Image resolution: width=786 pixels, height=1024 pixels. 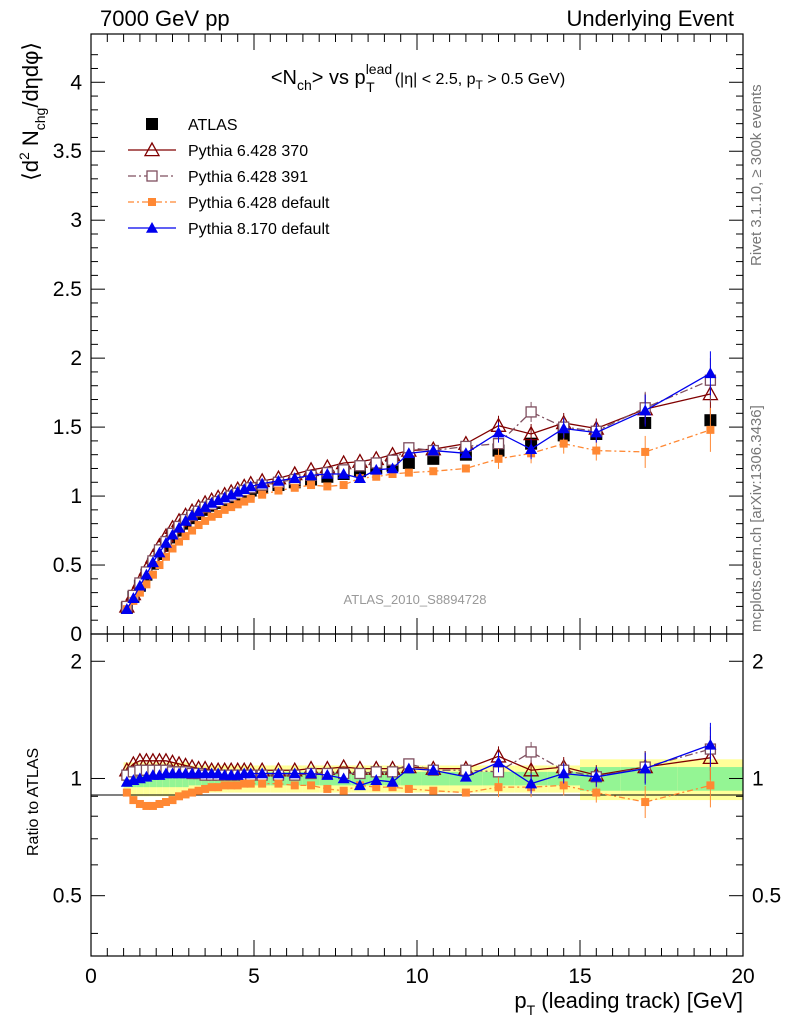 What do you see at coordinates (33, 802) in the screenshot?
I see `ratio-y-axis-label: Ratio to ATLAS` at bounding box center [33, 802].